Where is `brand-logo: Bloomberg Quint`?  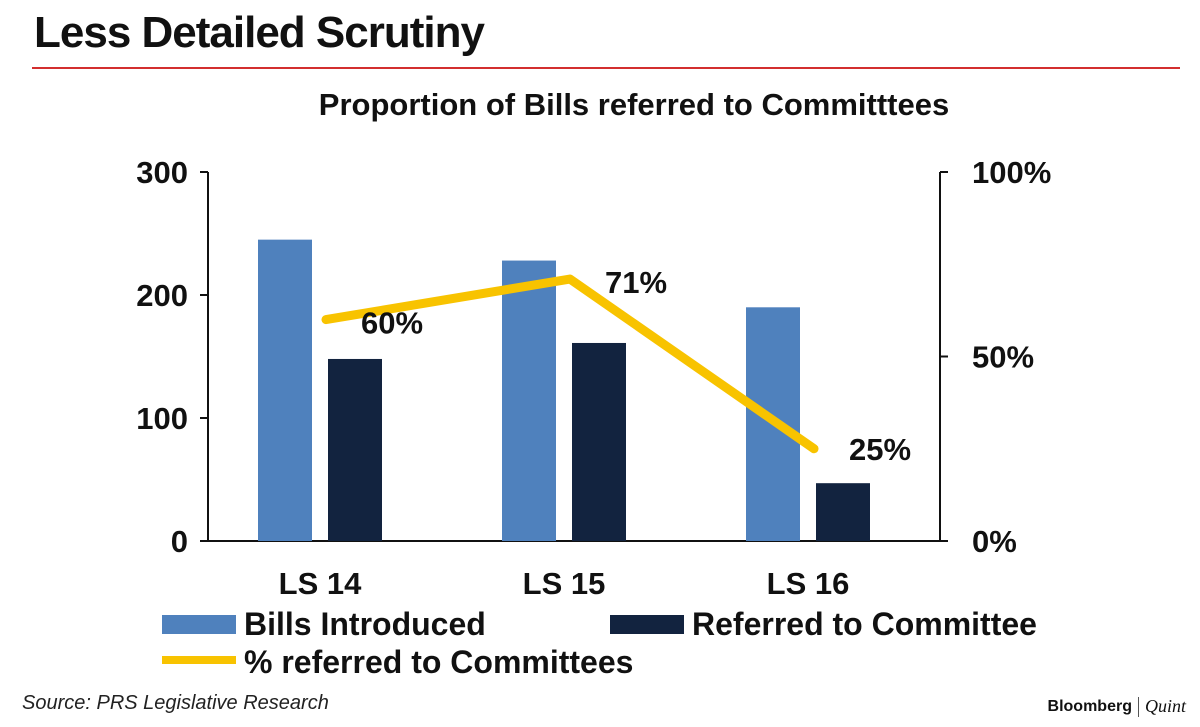
brand-logo: Bloomberg Quint is located at coordinates (1117, 706).